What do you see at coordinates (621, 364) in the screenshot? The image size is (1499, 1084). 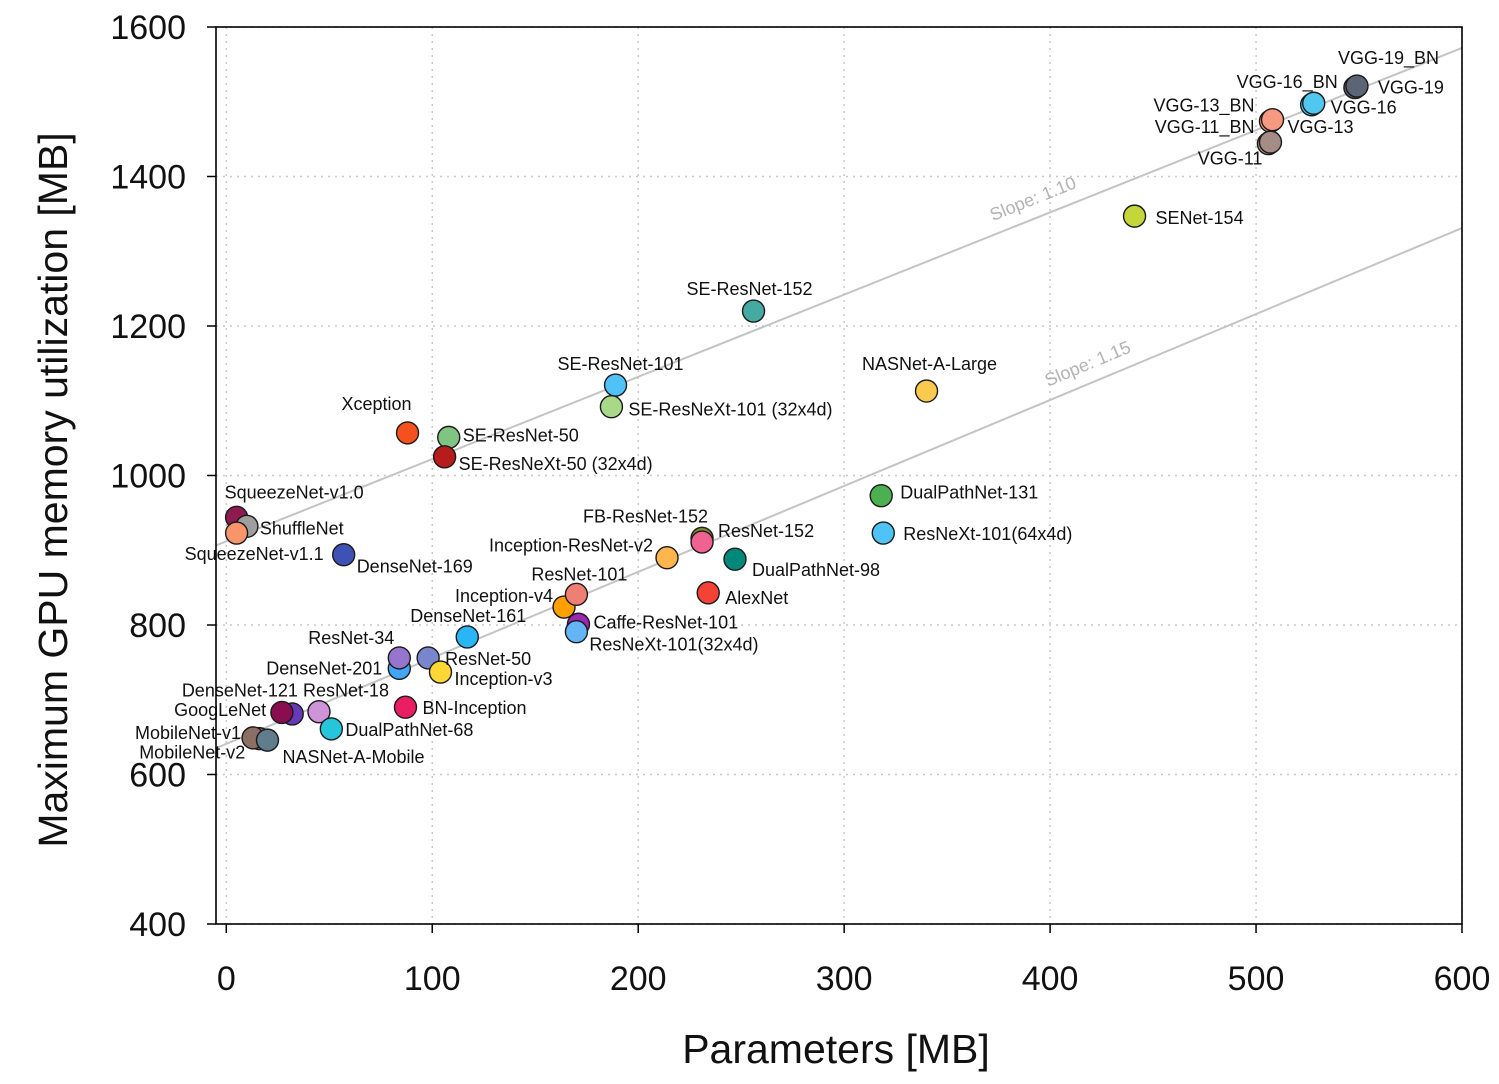 I see `point-label-se-resnet-101: SE-ResNet-101` at bounding box center [621, 364].